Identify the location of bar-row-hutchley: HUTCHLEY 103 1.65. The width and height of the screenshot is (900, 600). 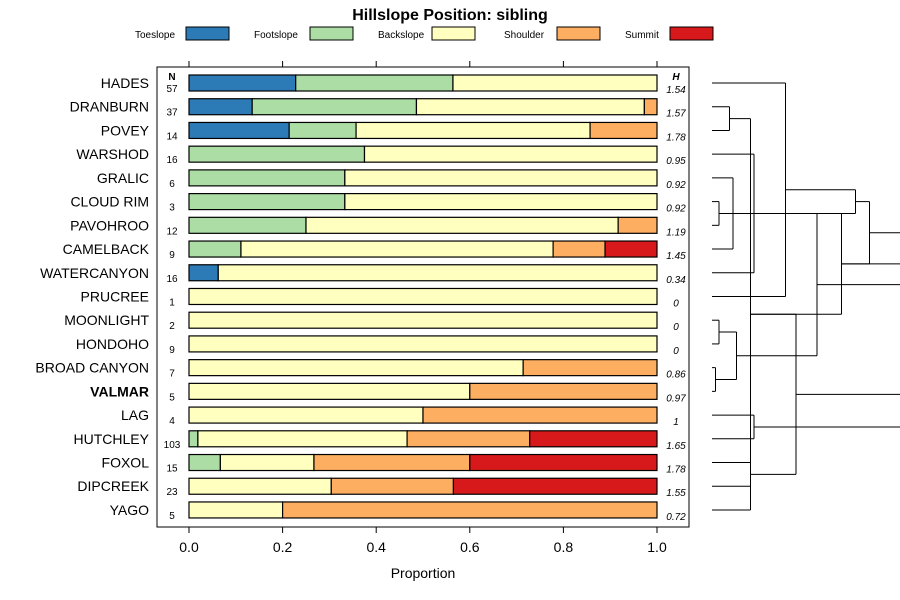
(380, 441).